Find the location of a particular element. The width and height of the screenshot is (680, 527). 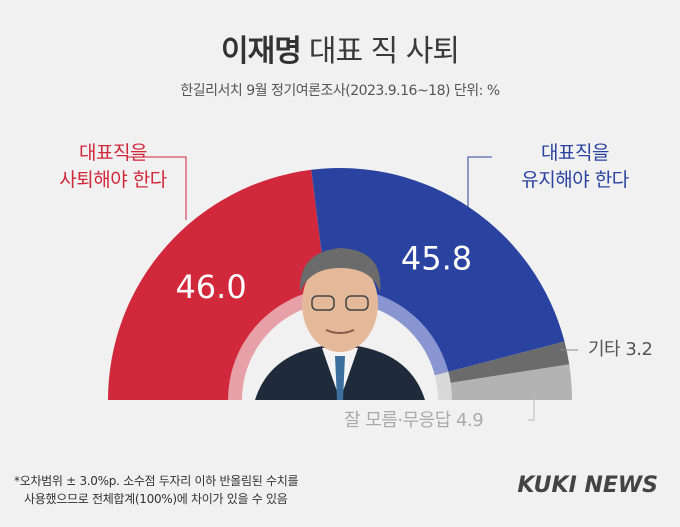

portrait-hair is located at coordinates (340, 270).